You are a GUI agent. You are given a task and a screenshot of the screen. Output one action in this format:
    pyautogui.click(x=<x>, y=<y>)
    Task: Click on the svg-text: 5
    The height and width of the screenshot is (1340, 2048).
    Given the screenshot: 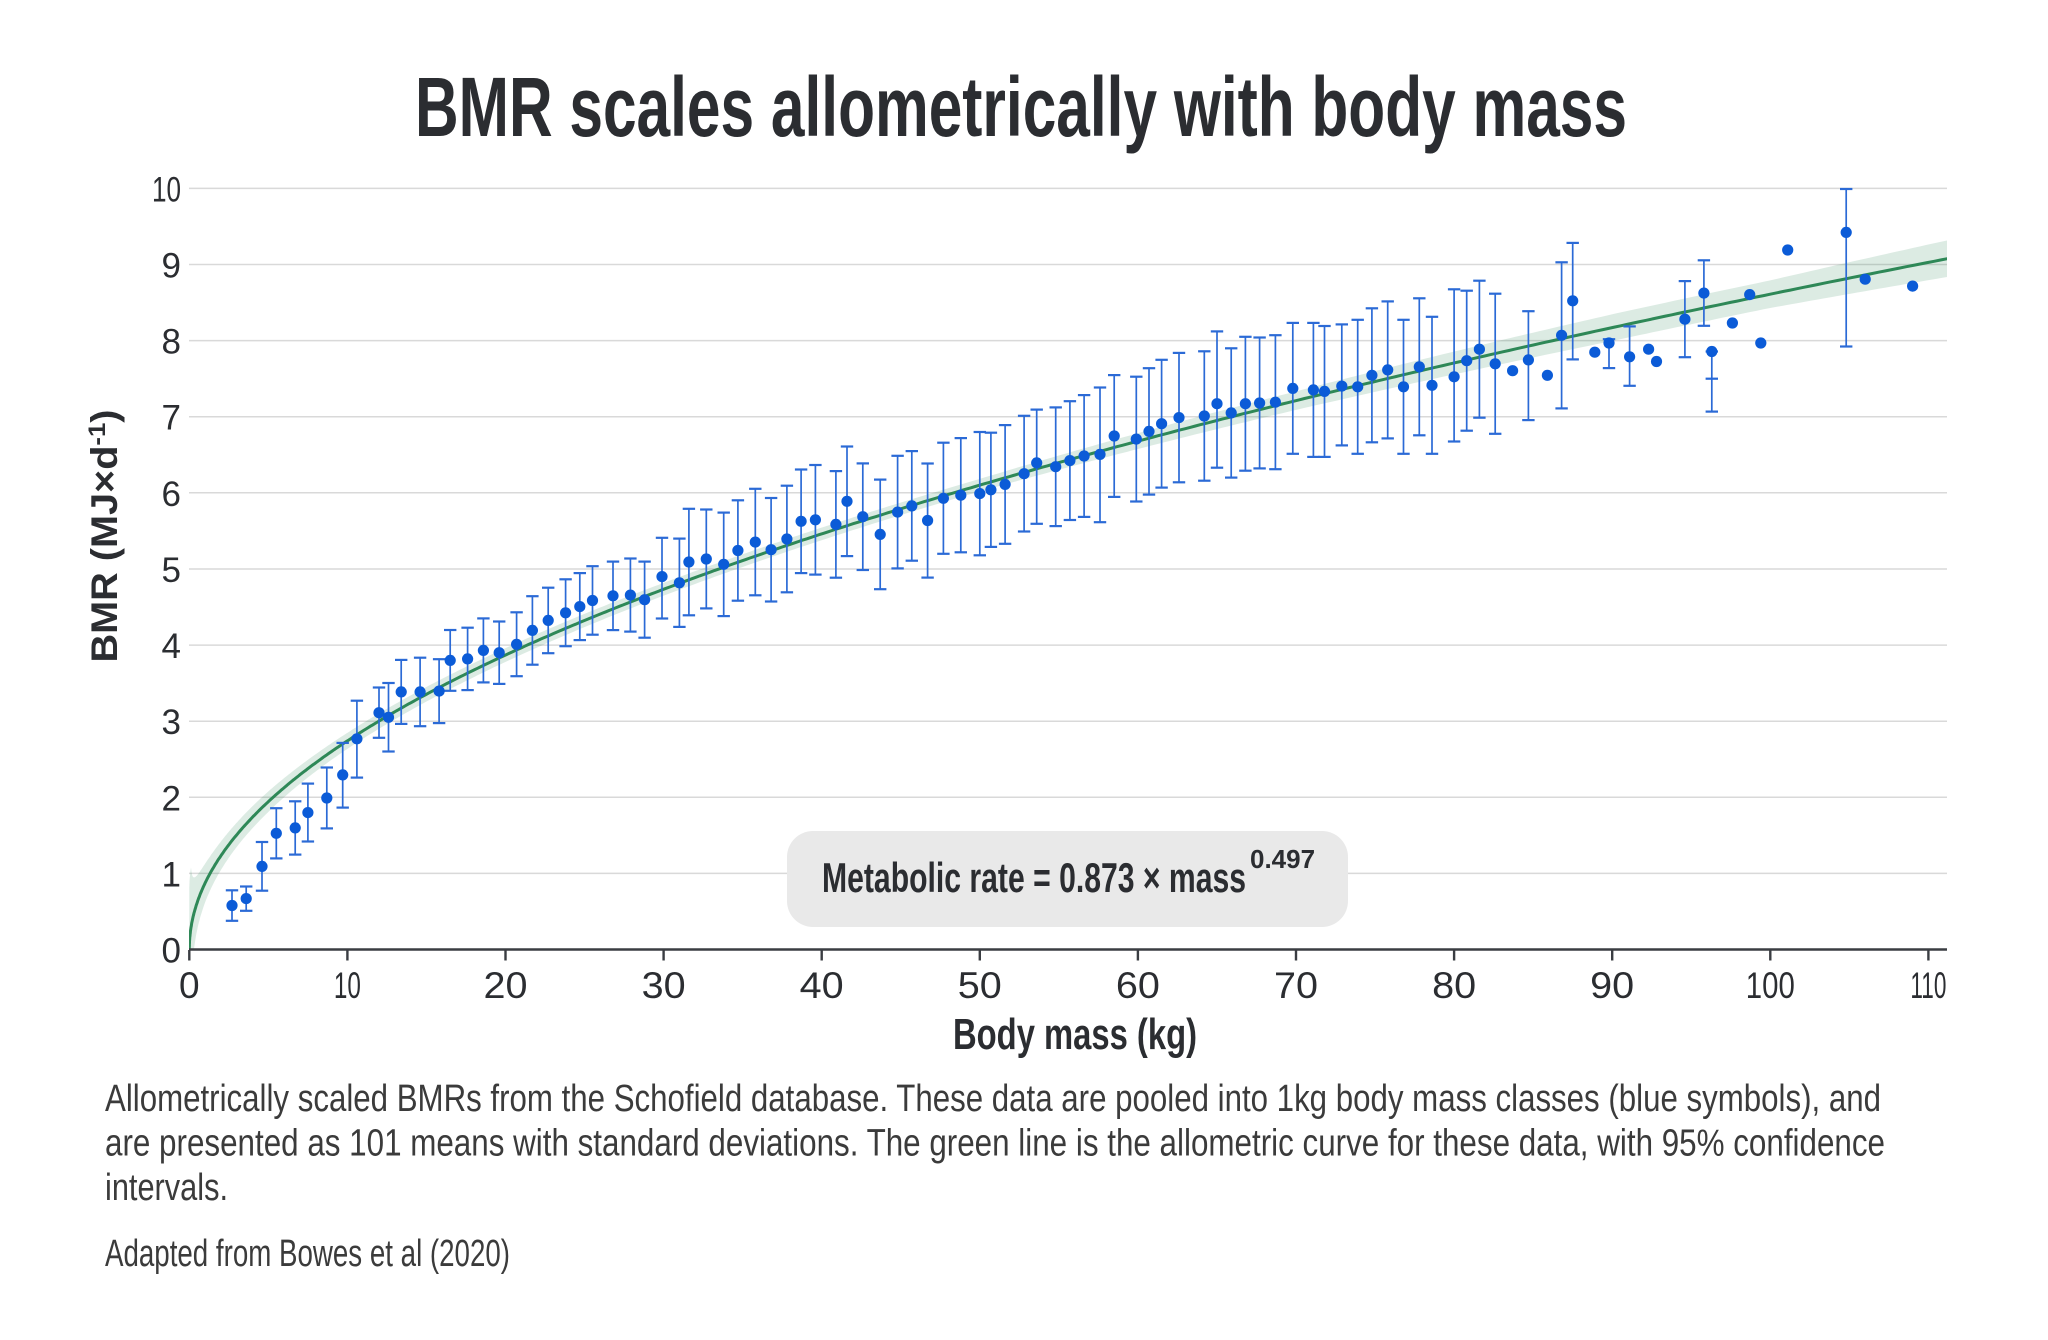 What is the action you would take?
    pyautogui.click(x=171, y=570)
    